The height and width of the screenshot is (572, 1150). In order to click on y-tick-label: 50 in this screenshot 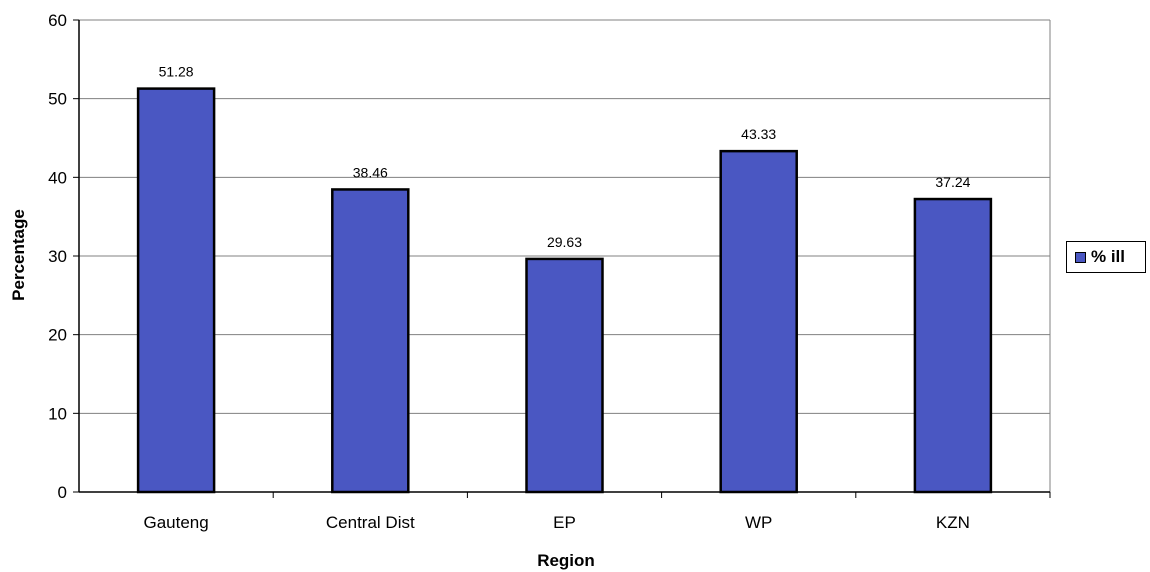, I will do `click(57, 99)`.